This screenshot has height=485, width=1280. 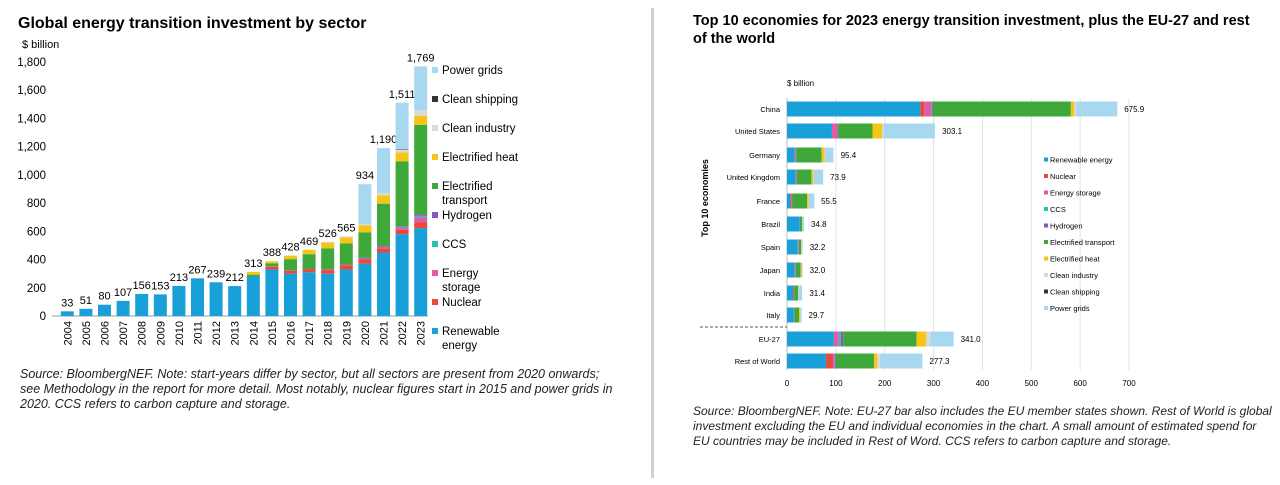 What do you see at coordinates (770, 224) in the screenshot?
I see `category-label: Brazil` at bounding box center [770, 224].